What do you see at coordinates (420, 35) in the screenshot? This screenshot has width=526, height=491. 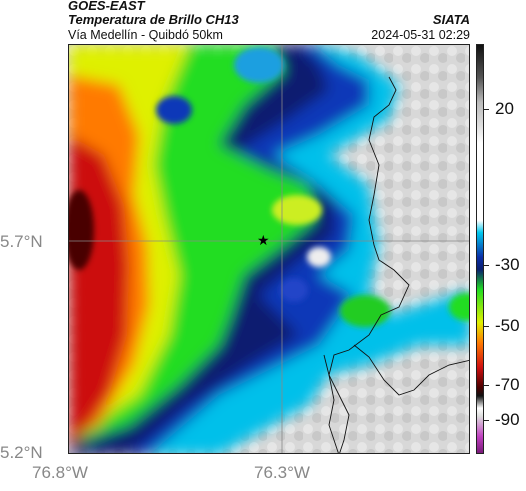 I see `timestamp-label: 2024-05-31 02:29` at bounding box center [420, 35].